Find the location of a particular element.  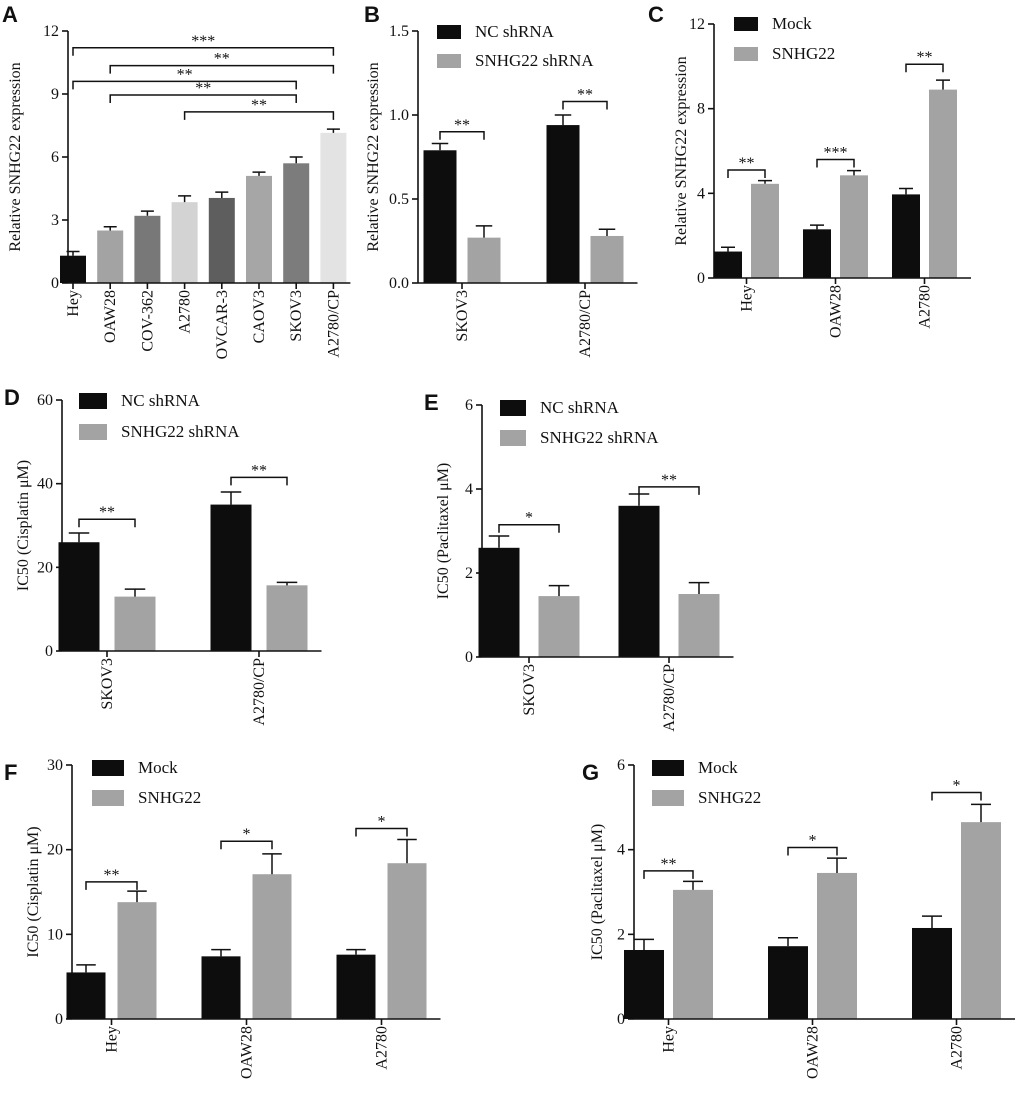

y-tick-label: 20 is located at coordinates (55, 850).